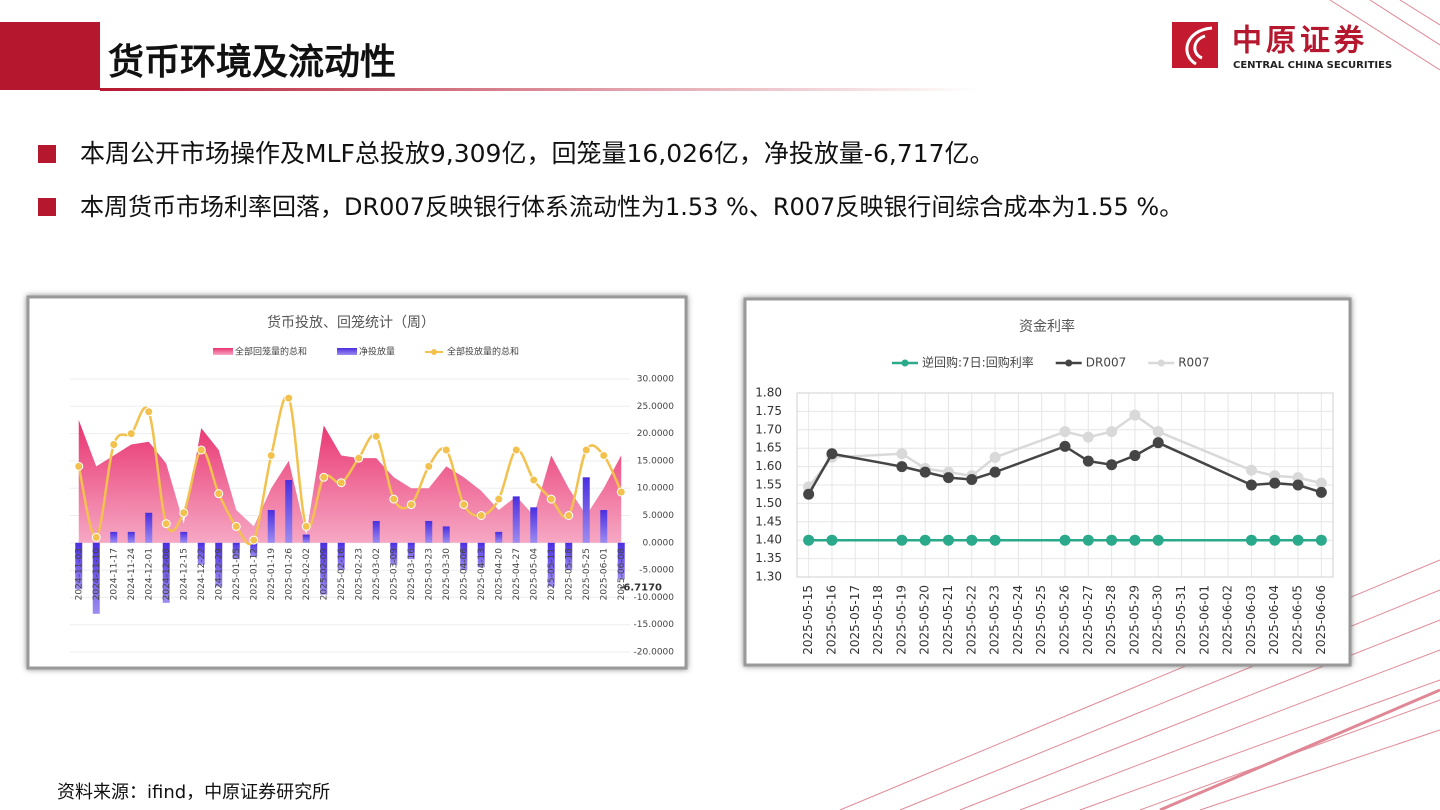 This screenshot has width=1440, height=810. Describe the element at coordinates (1298, 620) in the screenshot. I see `x-tick-label: 2025-06-05` at that location.